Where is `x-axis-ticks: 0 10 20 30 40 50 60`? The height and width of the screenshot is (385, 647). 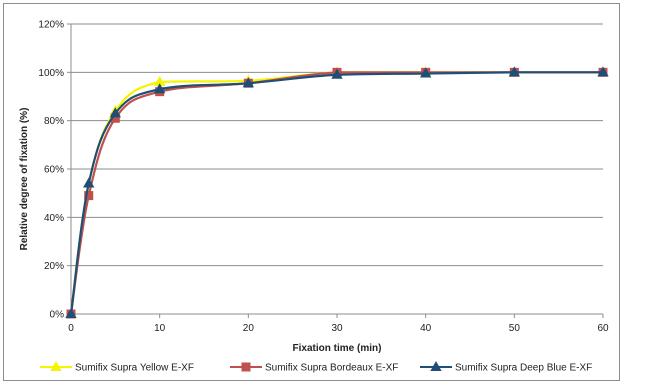
x-axis-ticks: 0 10 20 30 40 50 60 is located at coordinates (338, 324).